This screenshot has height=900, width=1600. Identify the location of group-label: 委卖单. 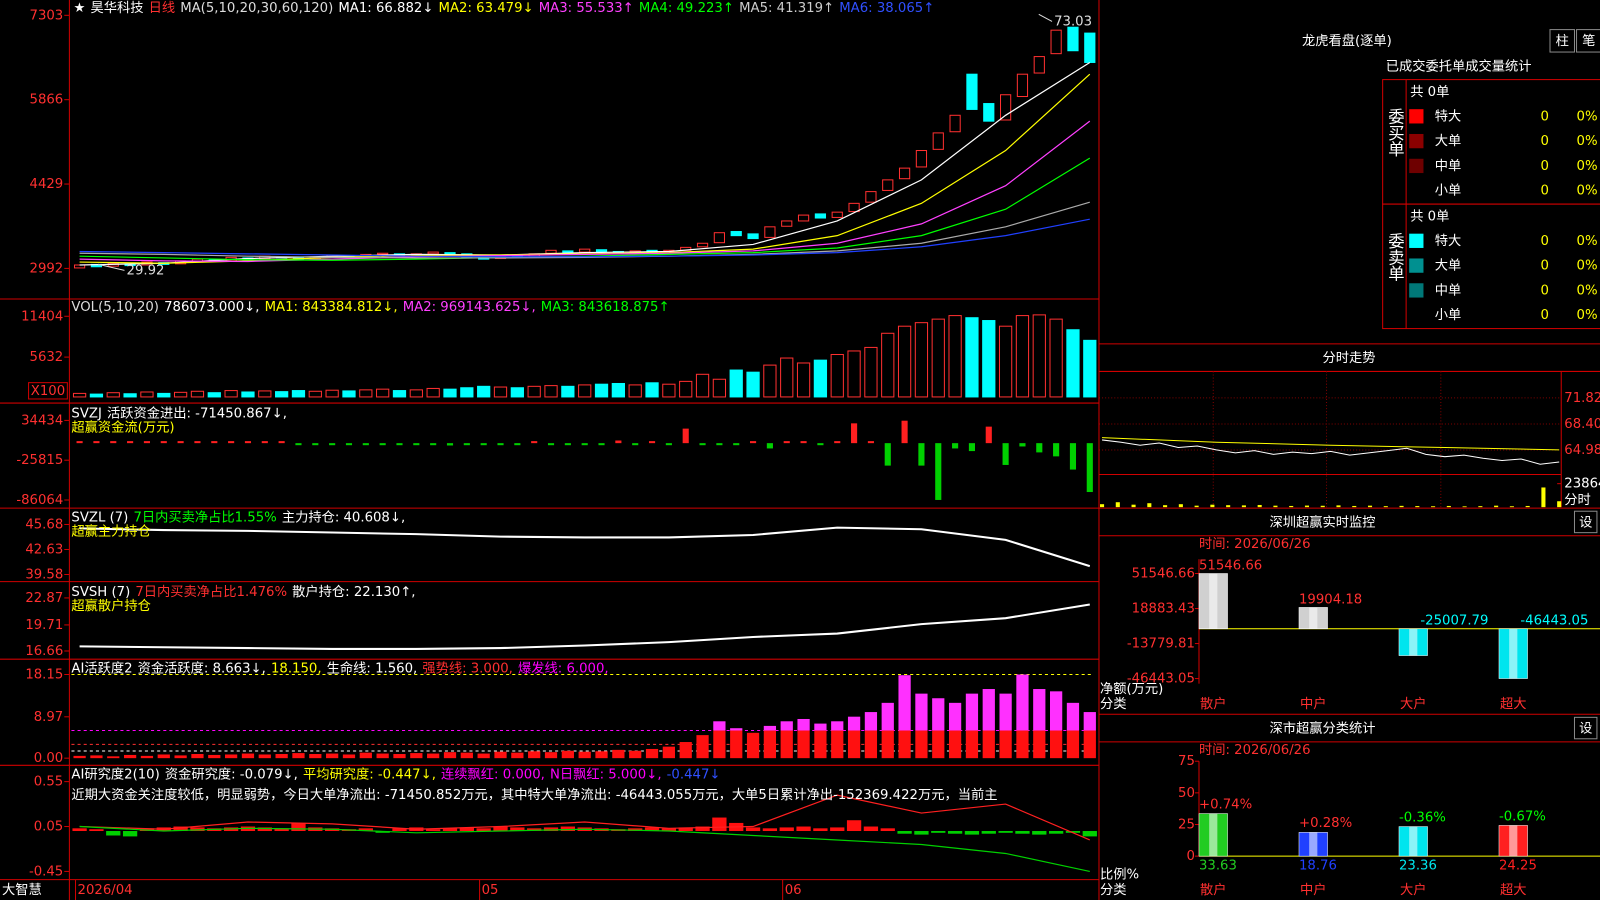
(1394, 257).